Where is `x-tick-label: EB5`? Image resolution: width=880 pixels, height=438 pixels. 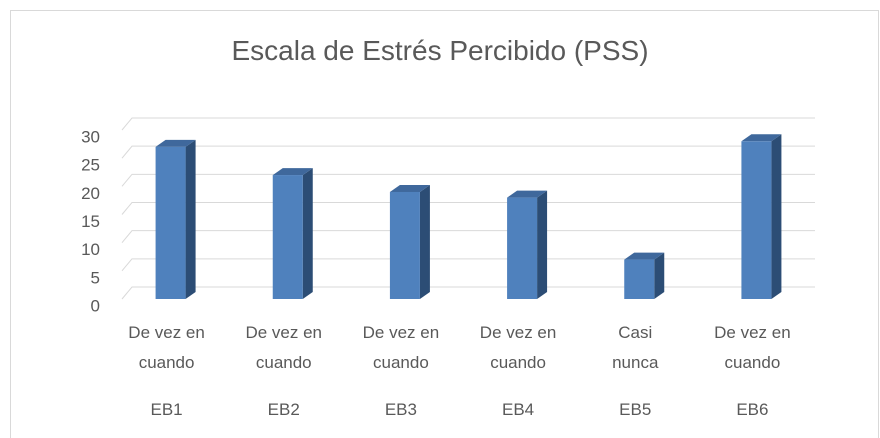
x-tick-label: EB5 is located at coordinates (635, 409).